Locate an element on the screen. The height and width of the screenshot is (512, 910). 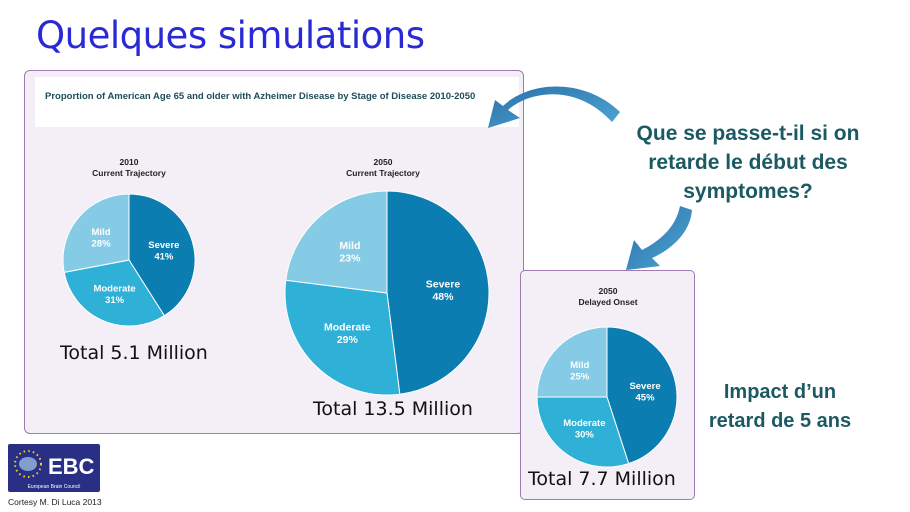
pie-2-label-moderate: Moderate is located at coordinates (347, 328).